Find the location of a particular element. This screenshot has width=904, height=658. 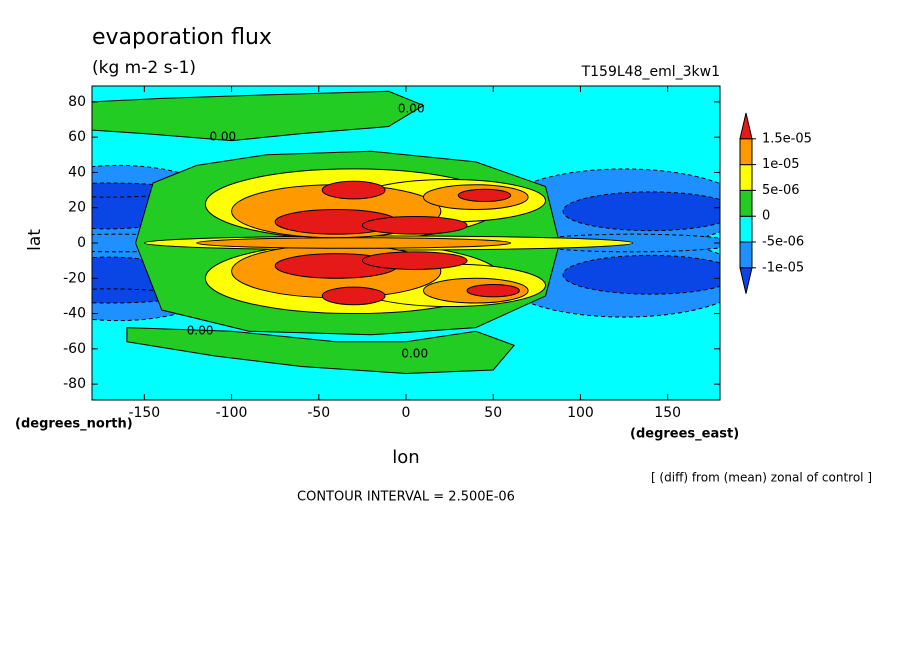

y-tick-label: -40 is located at coordinates (74, 314).